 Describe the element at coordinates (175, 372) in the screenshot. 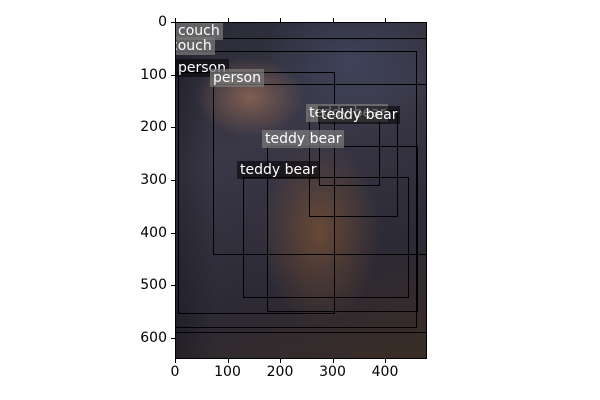

I see `x-tick-label: 0` at that location.